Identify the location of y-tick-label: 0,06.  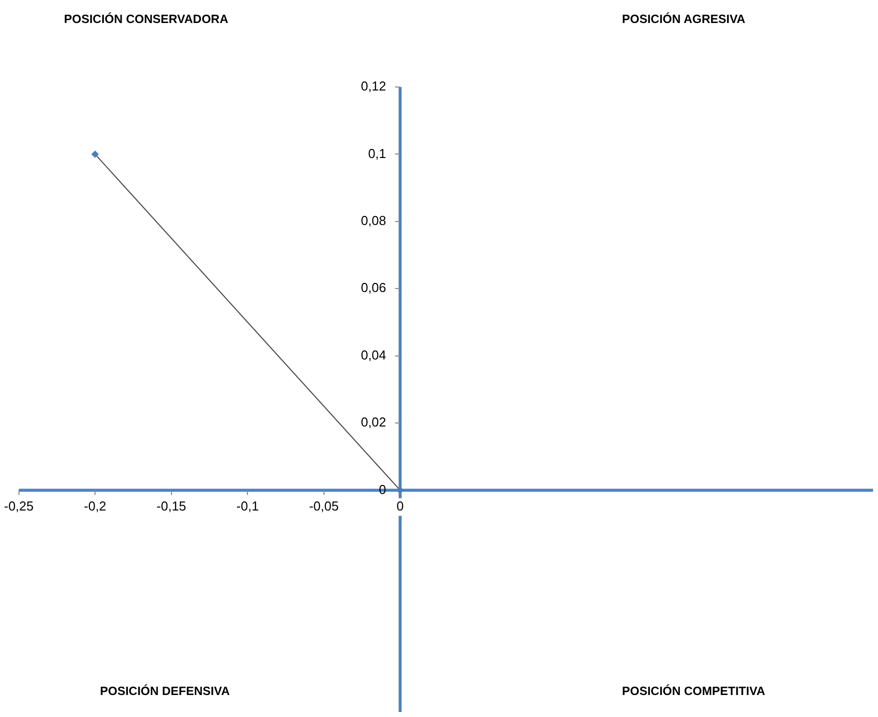
(373, 288).